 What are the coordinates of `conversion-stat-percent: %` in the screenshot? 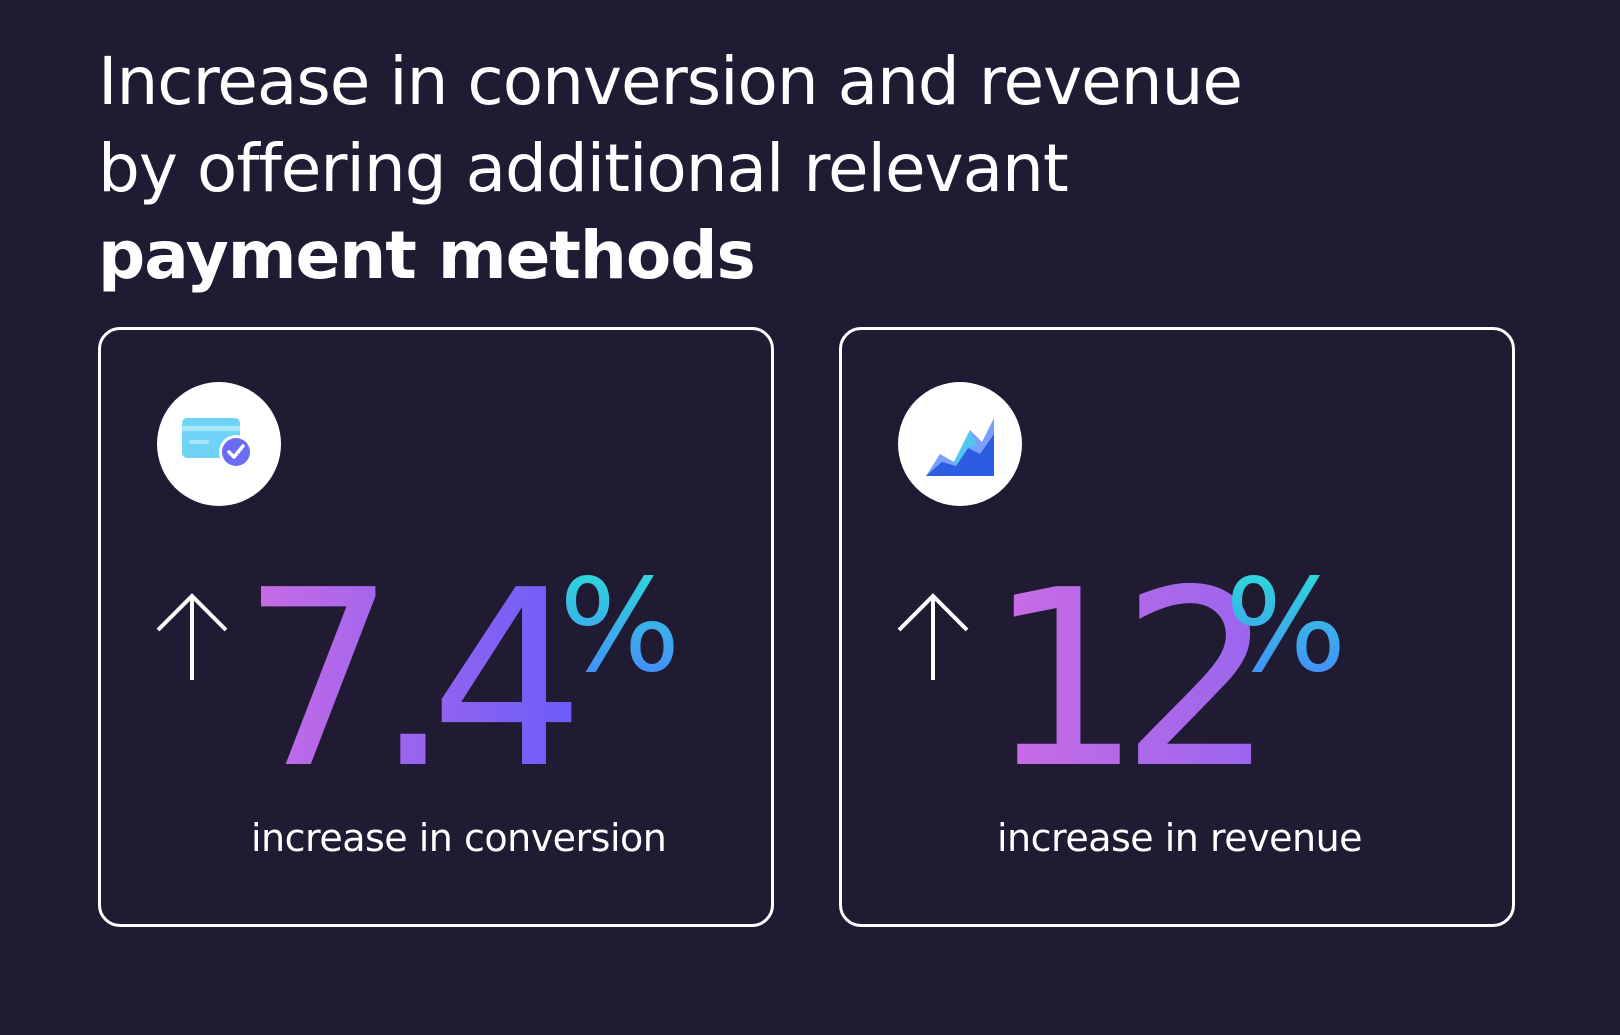 It's located at (617, 630).